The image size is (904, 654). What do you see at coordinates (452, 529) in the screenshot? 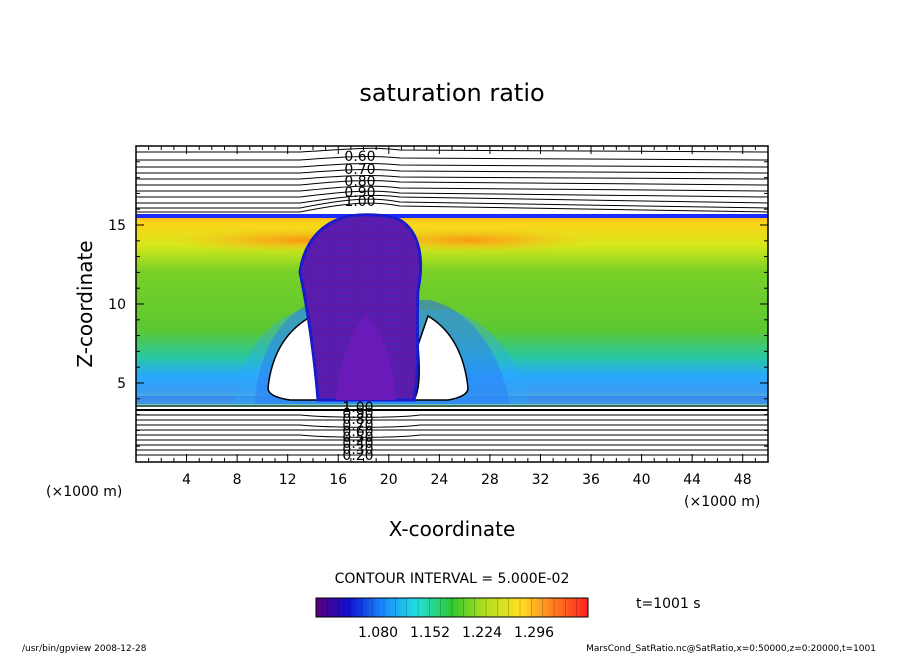
I see `x-axis-label: X-coordinate` at bounding box center [452, 529].